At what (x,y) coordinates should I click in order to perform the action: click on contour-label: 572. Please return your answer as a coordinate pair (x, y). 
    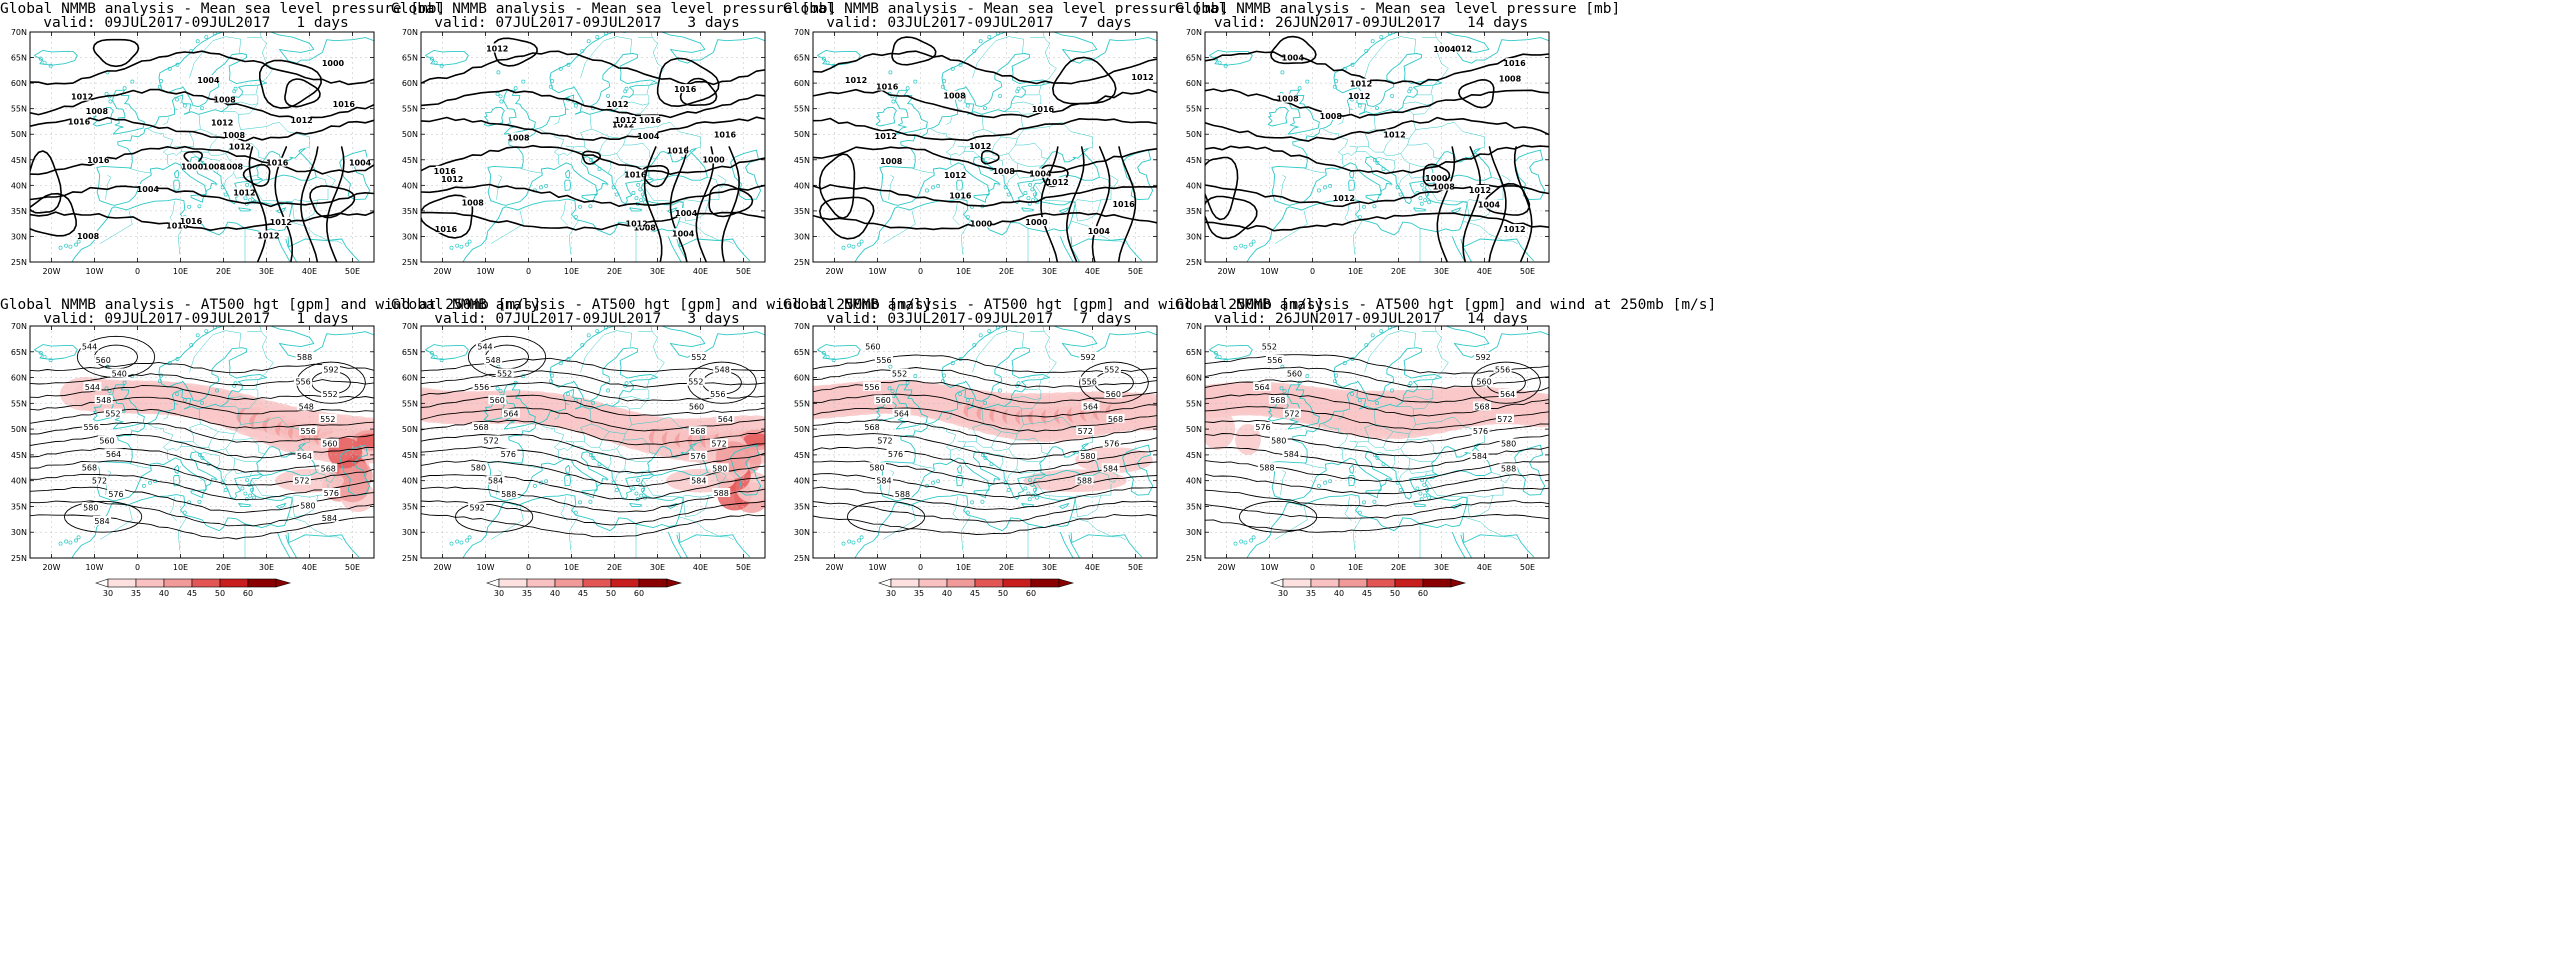
    Looking at the image, I should click on (1504, 419).